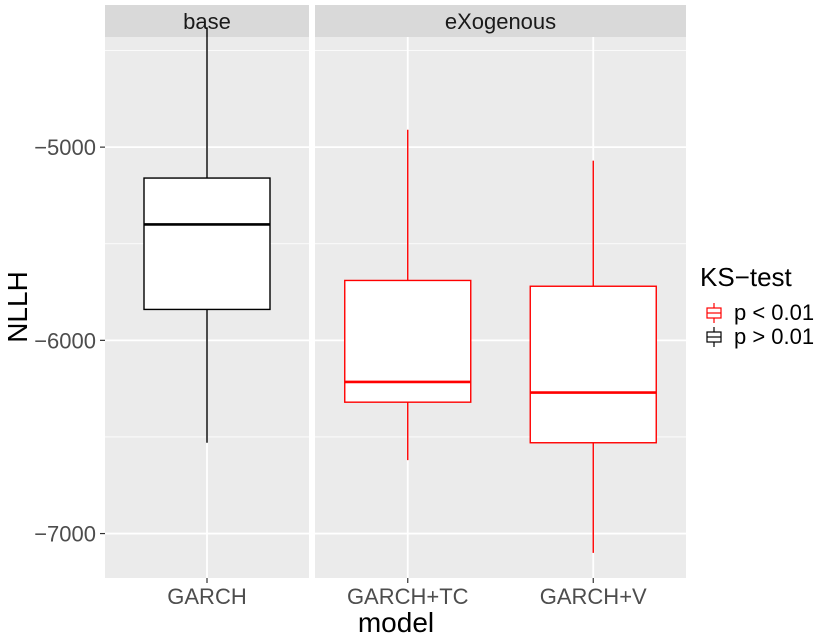 The width and height of the screenshot is (830, 642). I want to click on y-tick-label: −6000, so click(65, 340).